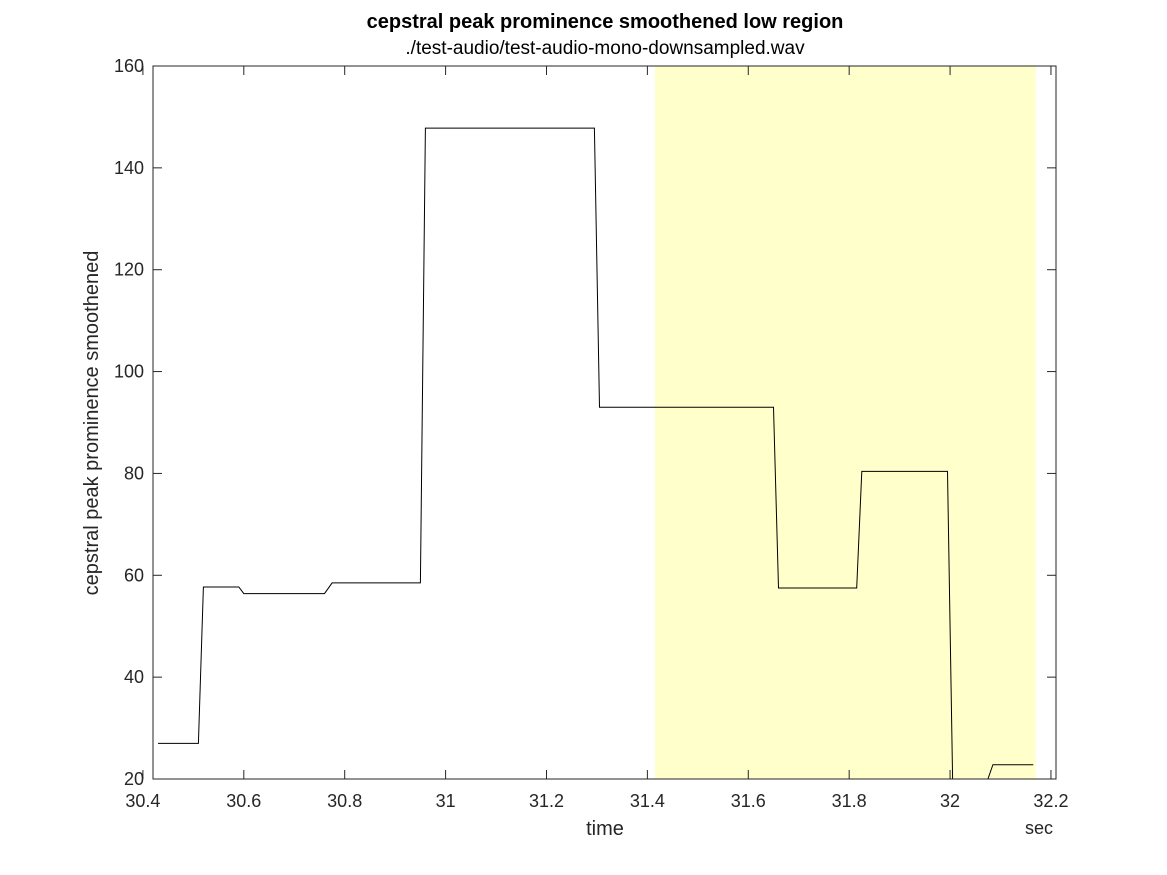 Image resolution: width=1167 pixels, height=875 pixels. I want to click on y-tick-label: 20, so click(134, 779).